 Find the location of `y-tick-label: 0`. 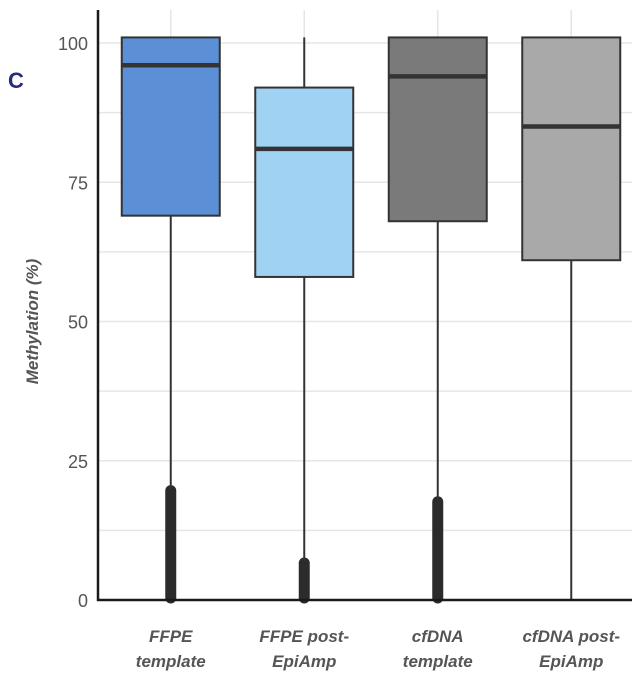

y-tick-label: 0 is located at coordinates (83, 601).